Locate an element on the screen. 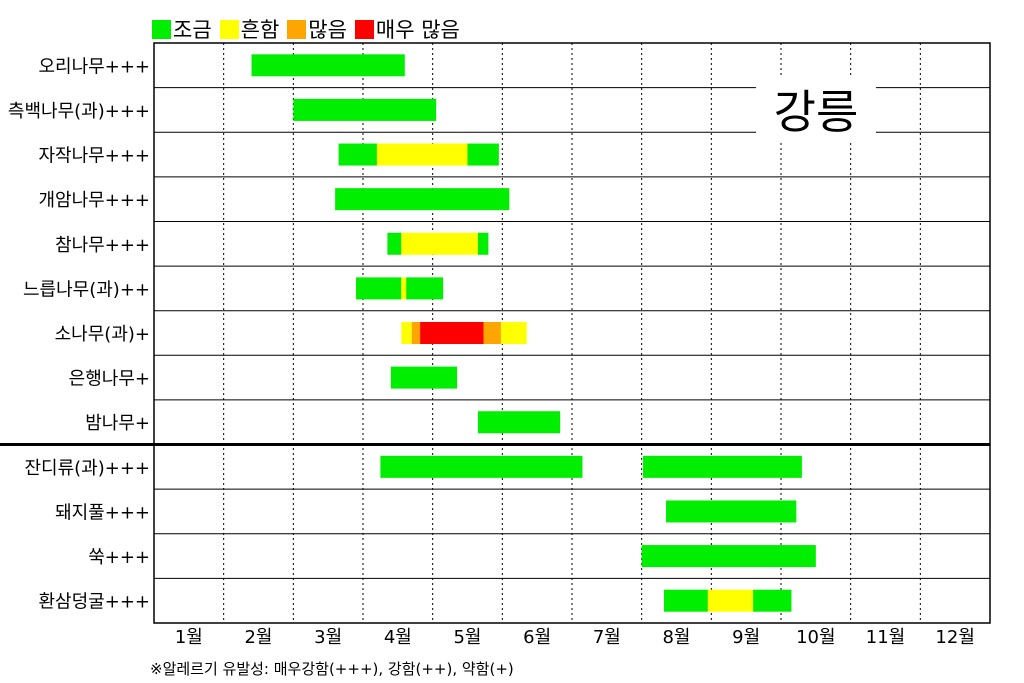 Image resolution: width=1024 pixels, height=683 pixels. legend-item-high: 많음 is located at coordinates (317, 29).